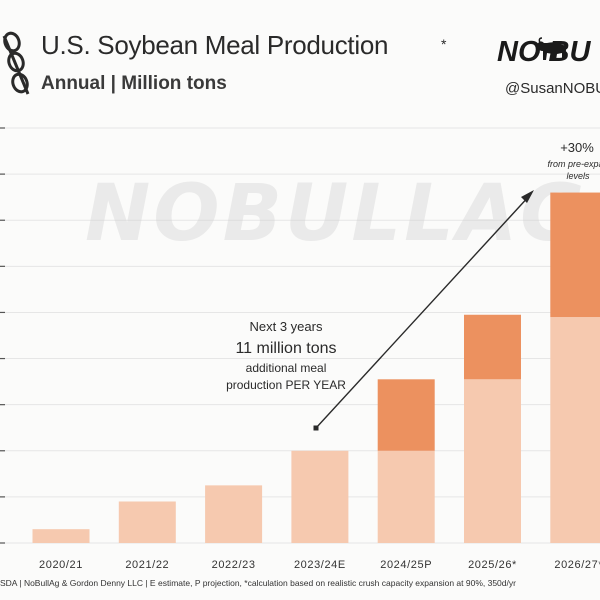 This screenshot has height=600, width=600. I want to click on arrow-head-icon, so click(527, 196).